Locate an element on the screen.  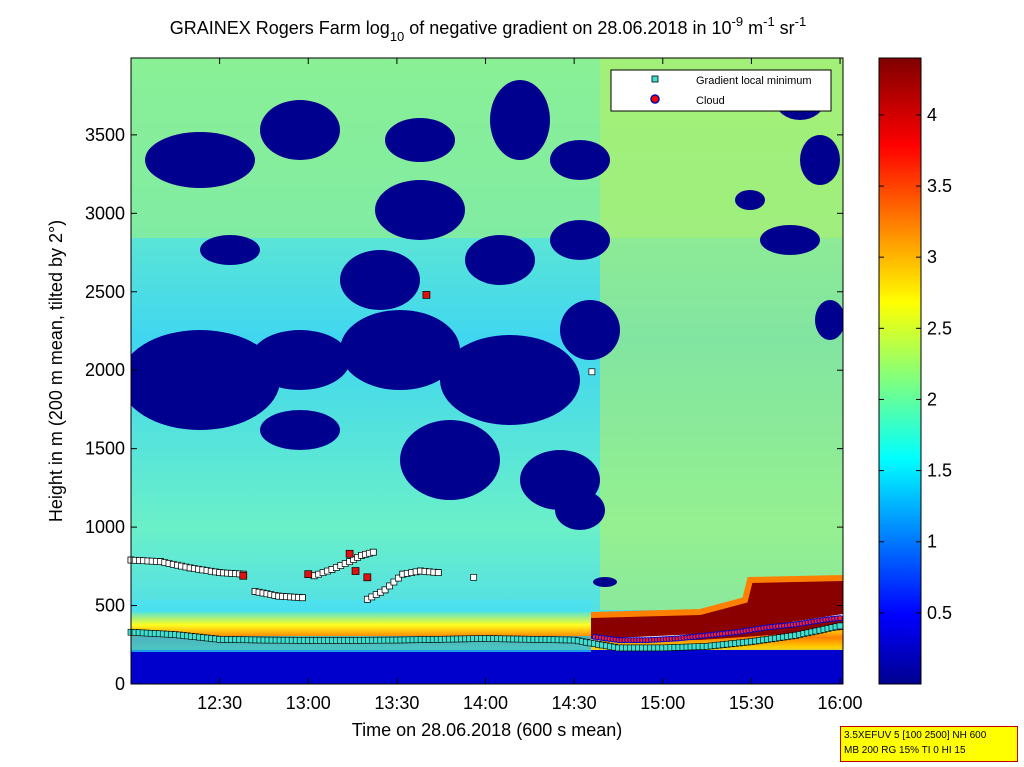
colorbar-tick-label: 3.5 is located at coordinates (939, 186).